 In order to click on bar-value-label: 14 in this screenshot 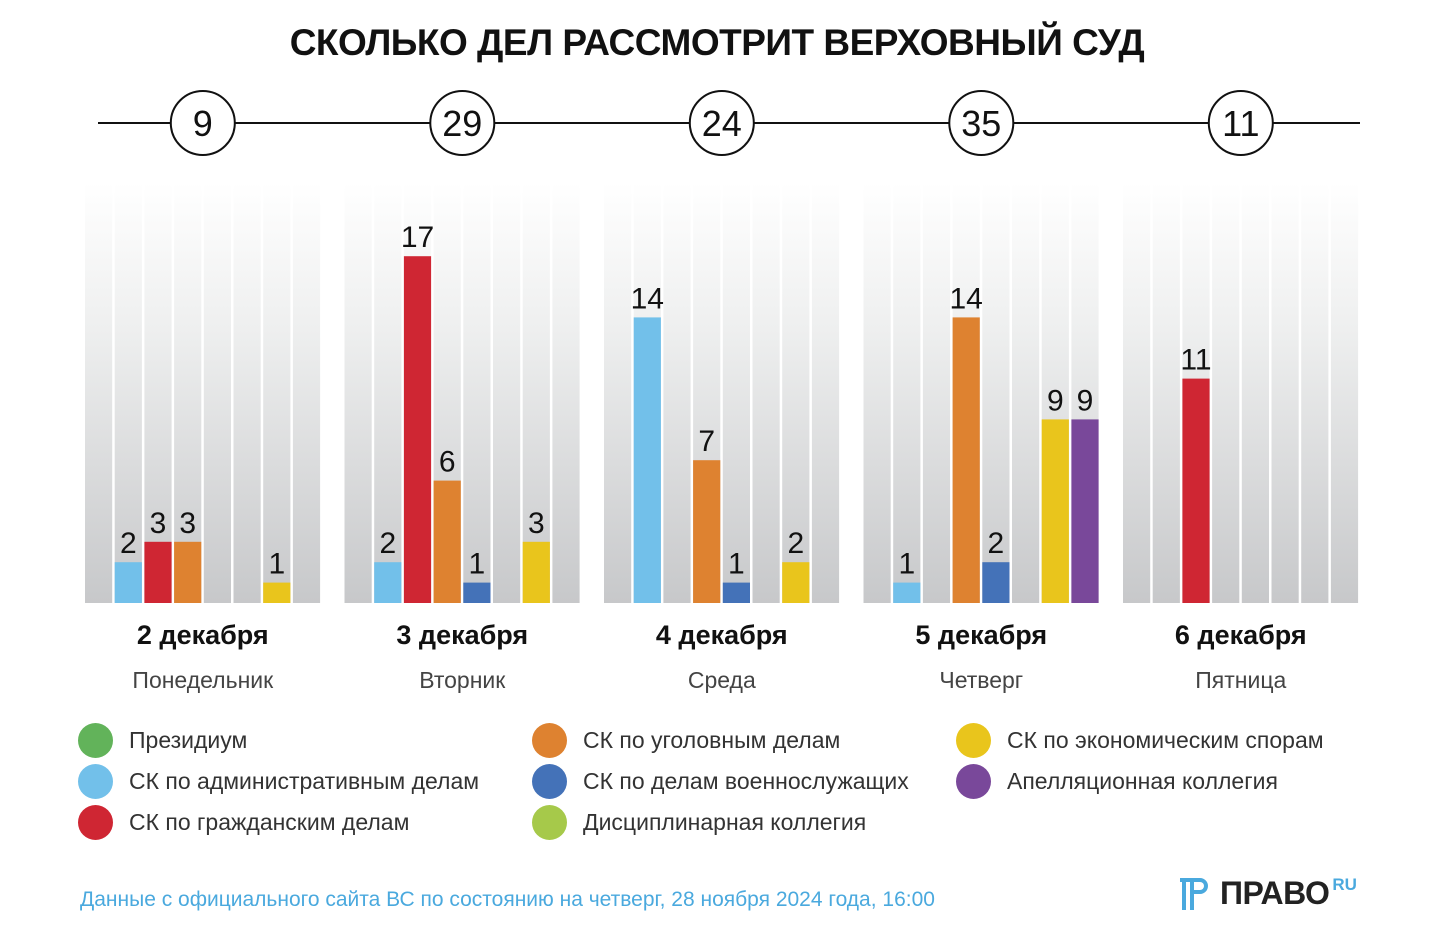, I will do `click(966, 298)`.